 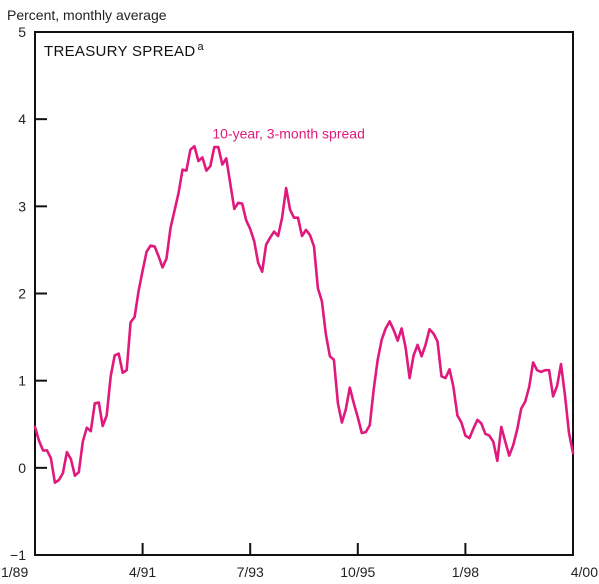 What do you see at coordinates (250, 572) in the screenshot?
I see `x-tick-label: 7/93` at bounding box center [250, 572].